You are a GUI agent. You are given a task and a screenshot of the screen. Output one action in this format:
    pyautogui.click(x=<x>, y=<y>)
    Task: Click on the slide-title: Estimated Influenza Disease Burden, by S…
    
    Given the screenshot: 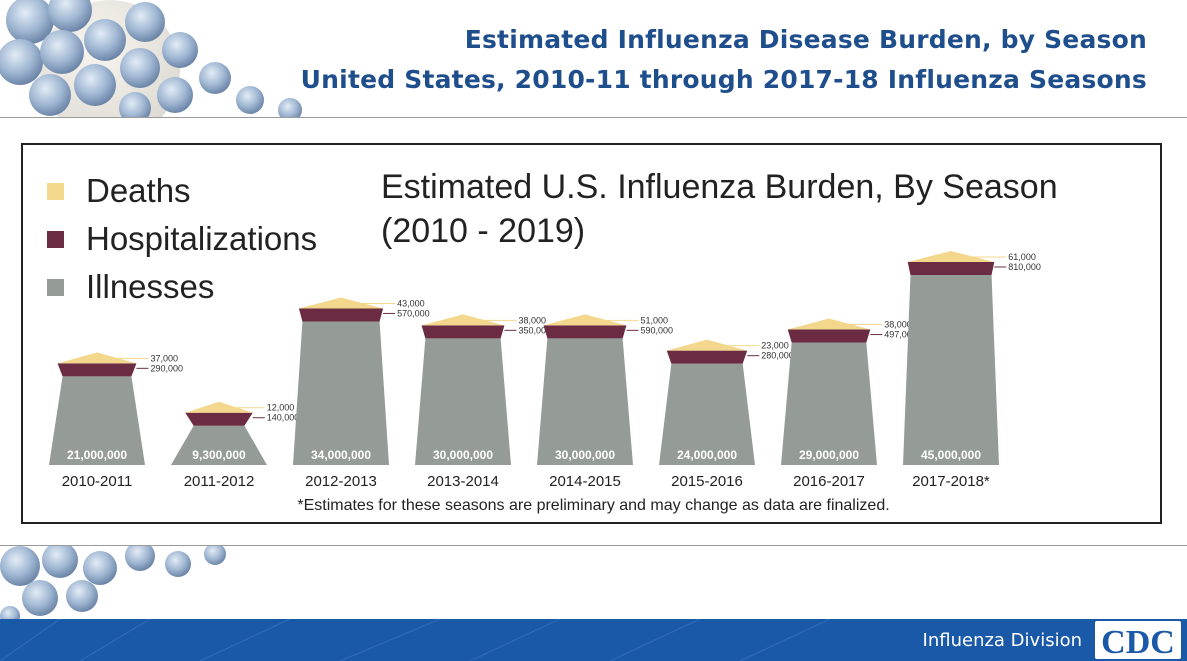 What is the action you would take?
    pyautogui.click(x=724, y=60)
    